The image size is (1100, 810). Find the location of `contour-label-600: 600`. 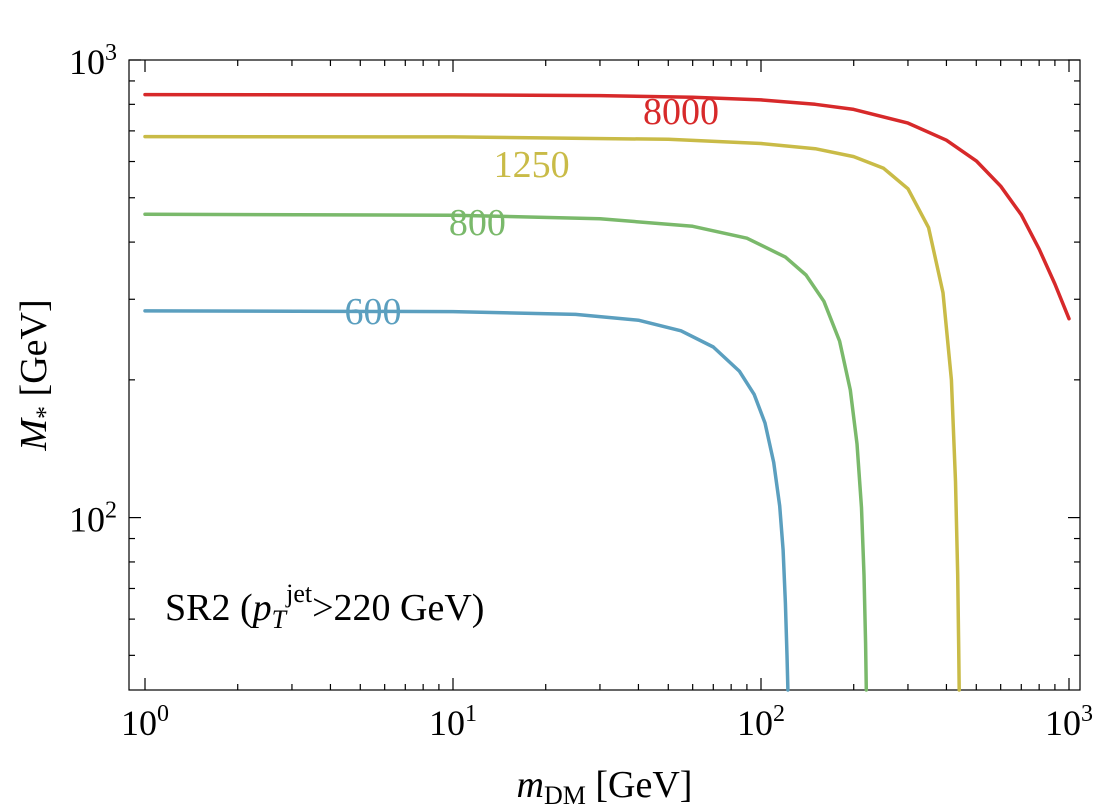

contour-label-600: 600 is located at coordinates (373, 312).